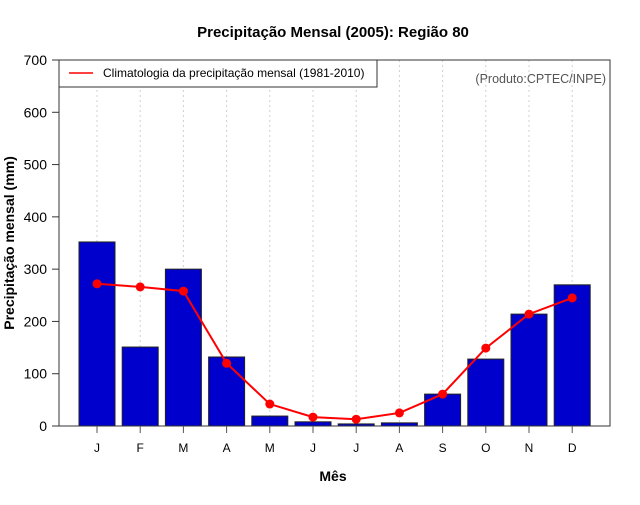 Image resolution: width=640 pixels, height=505 pixels. What do you see at coordinates (36, 321) in the screenshot?
I see `y-tick-label: 200` at bounding box center [36, 321].